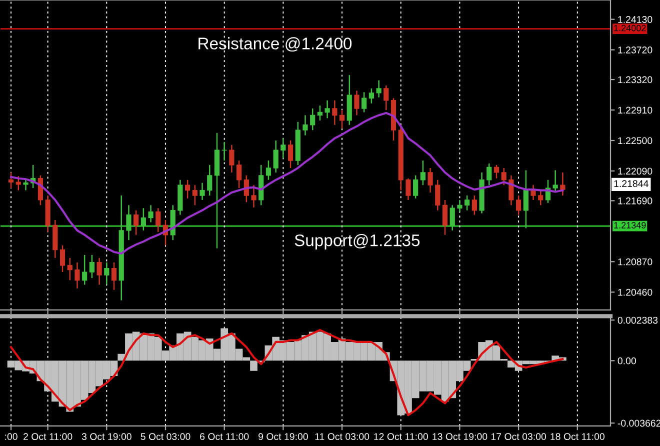 Image resolution: width=660 pixels, height=446 pixels. What do you see at coordinates (165, 436) in the screenshot?
I see `x-tick-label: 5 Oct 03:00` at bounding box center [165, 436].